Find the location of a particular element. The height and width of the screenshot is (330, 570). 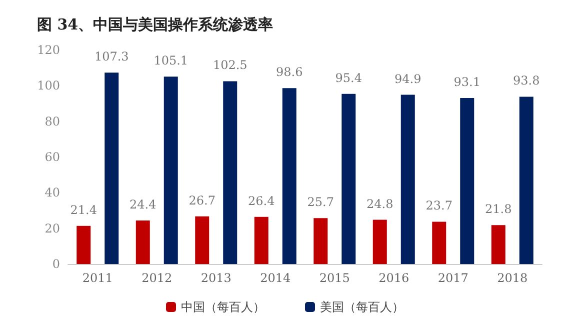

x-tick-label: 2017 is located at coordinates (453, 278).